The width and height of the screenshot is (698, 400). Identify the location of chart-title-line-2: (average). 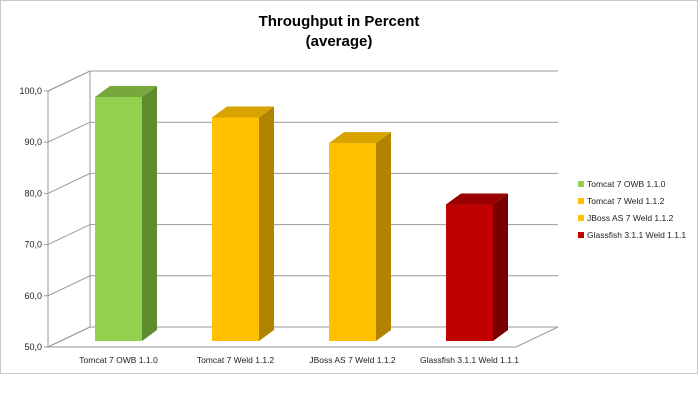
(339, 41).